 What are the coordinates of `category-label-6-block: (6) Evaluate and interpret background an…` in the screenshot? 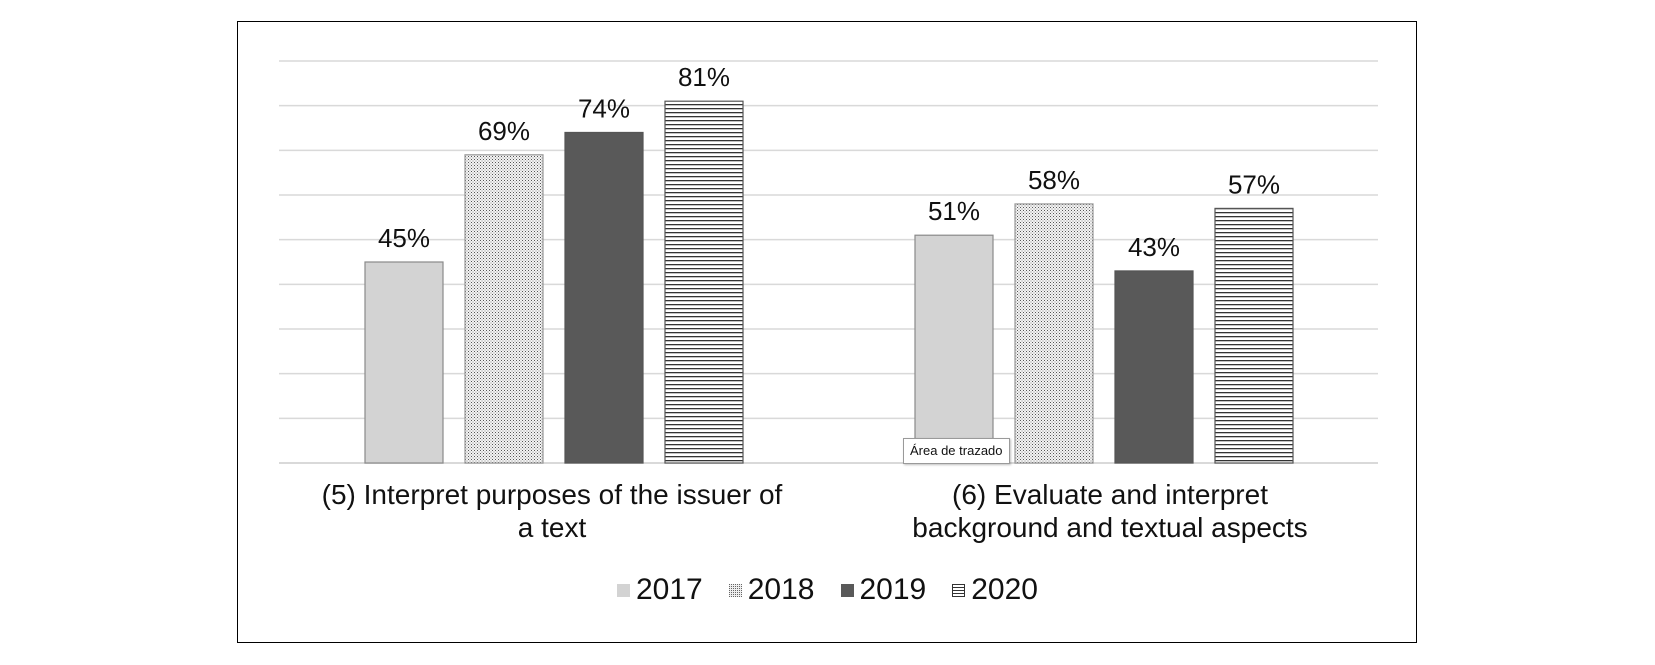 It's located at (1110, 511).